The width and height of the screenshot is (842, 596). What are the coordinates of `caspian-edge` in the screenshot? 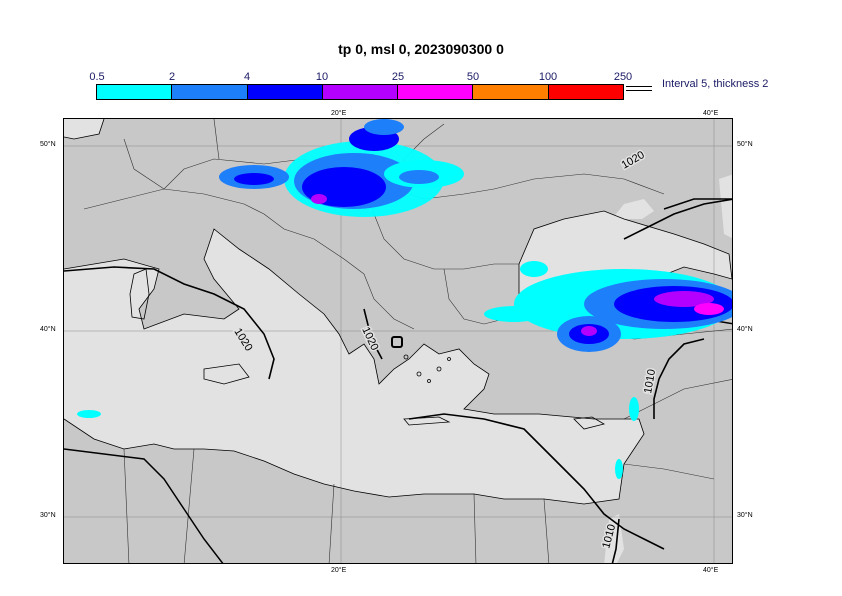 It's located at (725, 206).